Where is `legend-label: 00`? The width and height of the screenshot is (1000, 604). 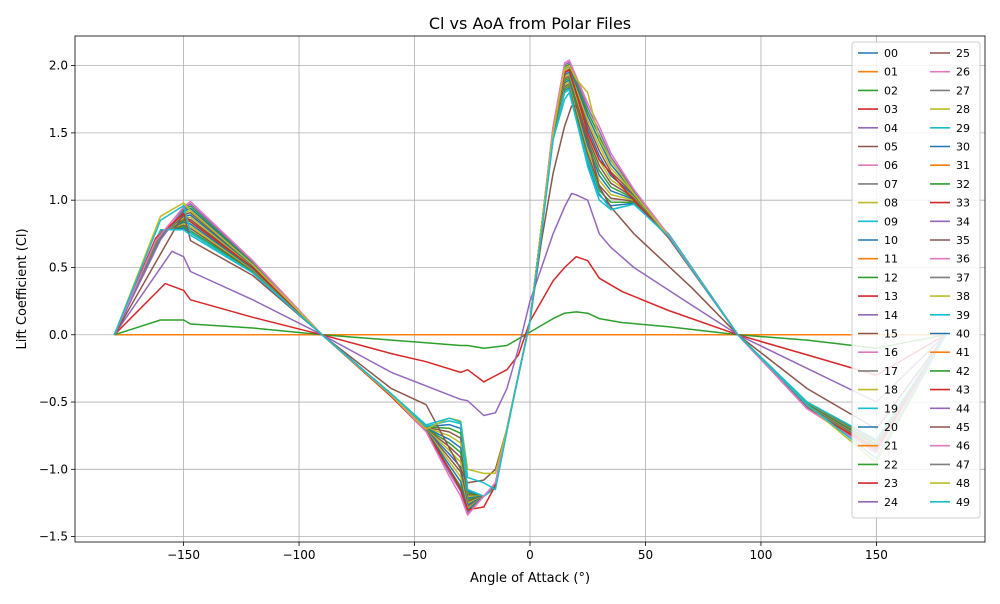
legend-label: 00 is located at coordinates (891, 53).